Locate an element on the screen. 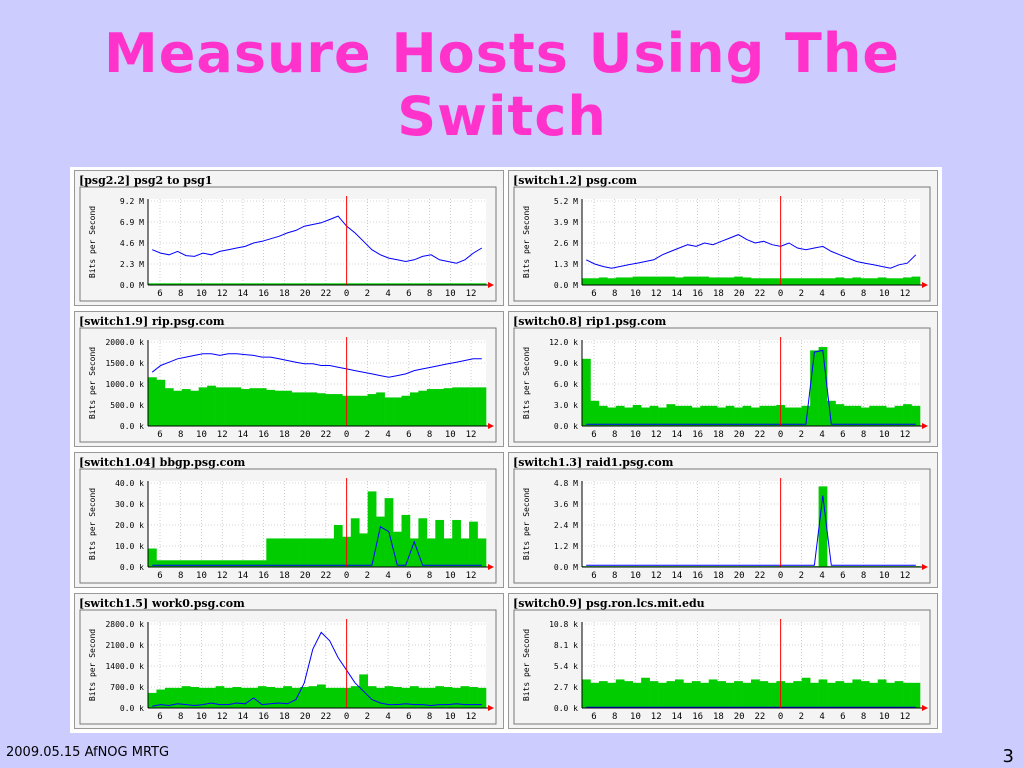  y-tick-label: 3.9 M is located at coordinates (566, 222).